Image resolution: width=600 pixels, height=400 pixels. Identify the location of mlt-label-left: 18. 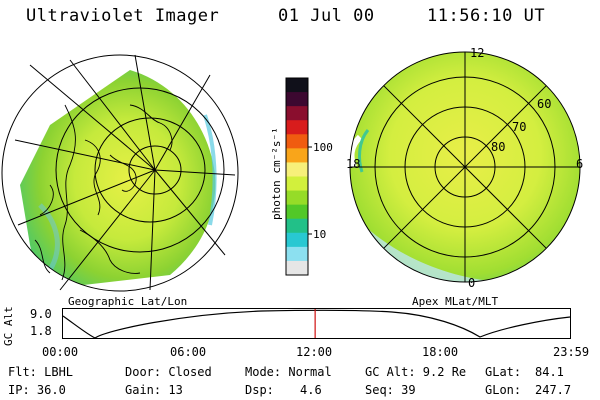
(353, 164).